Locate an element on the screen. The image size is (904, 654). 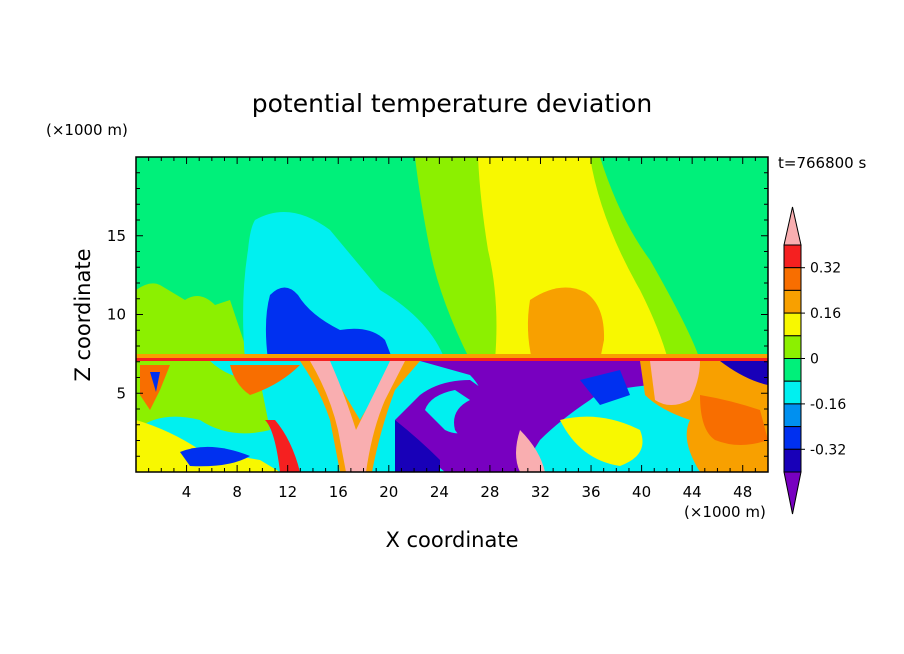
x-axis-title: X coordinate is located at coordinates (451, 540).